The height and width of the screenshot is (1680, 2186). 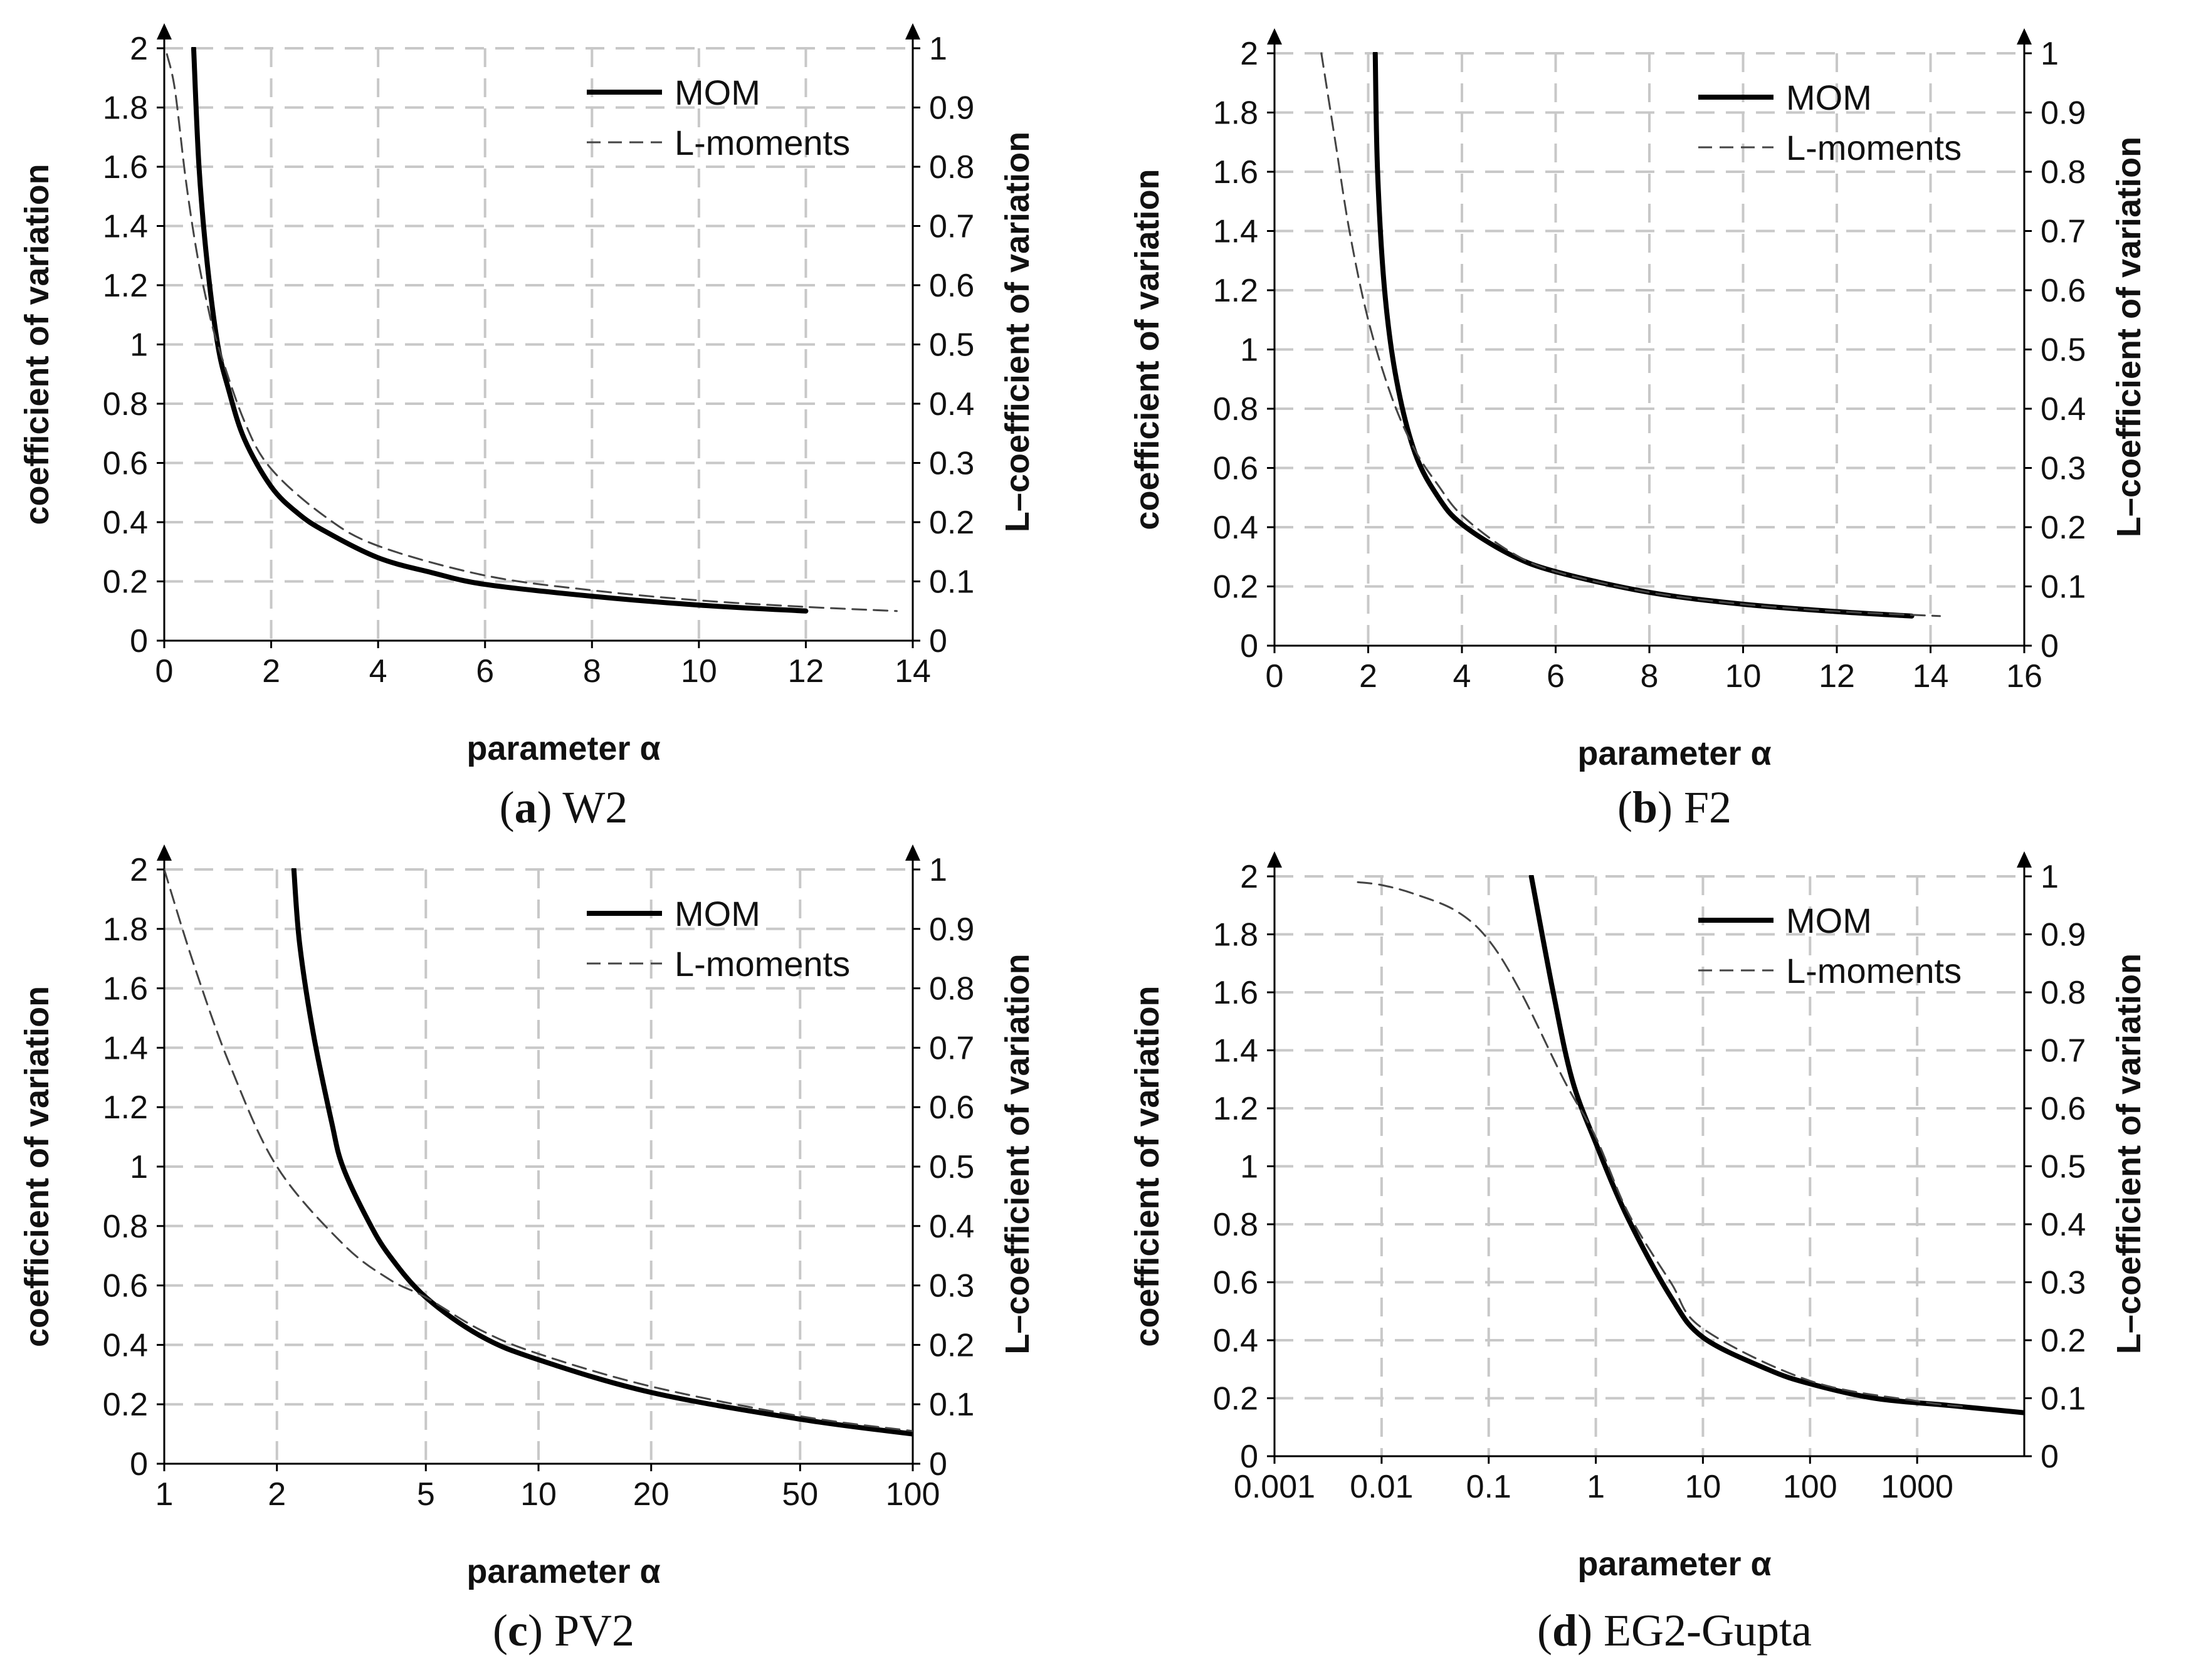 What do you see at coordinates (2024, 677) in the screenshot?
I see `x-tick-label: 16` at bounding box center [2024, 677].